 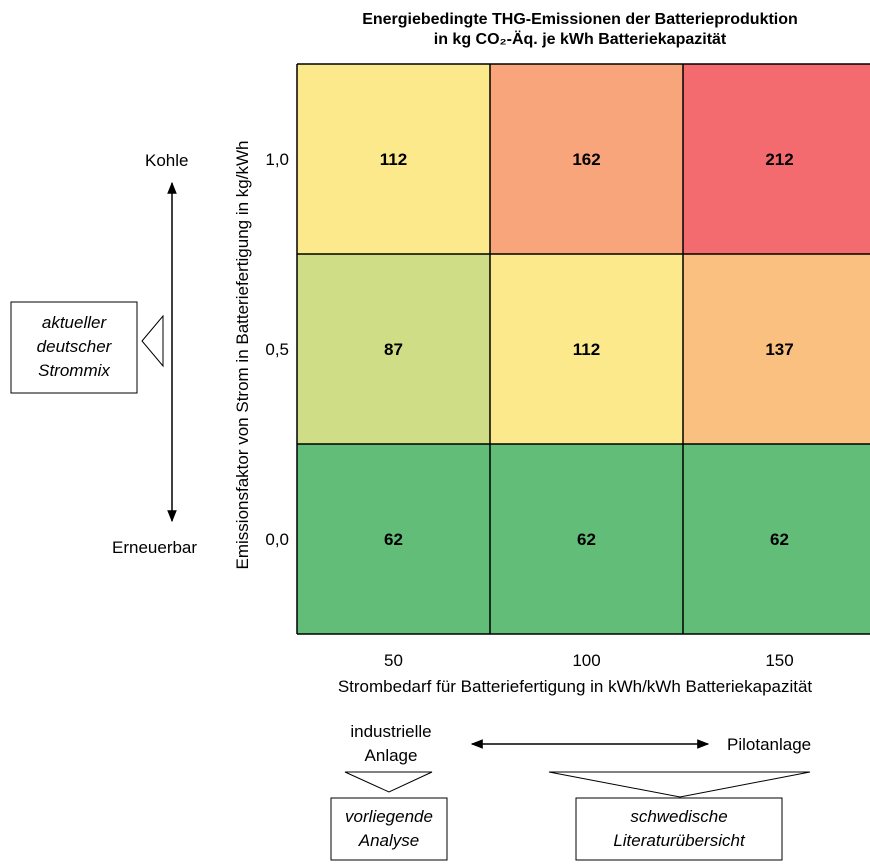 I want to click on literatur-line1: schwedische, so click(x=679, y=816).